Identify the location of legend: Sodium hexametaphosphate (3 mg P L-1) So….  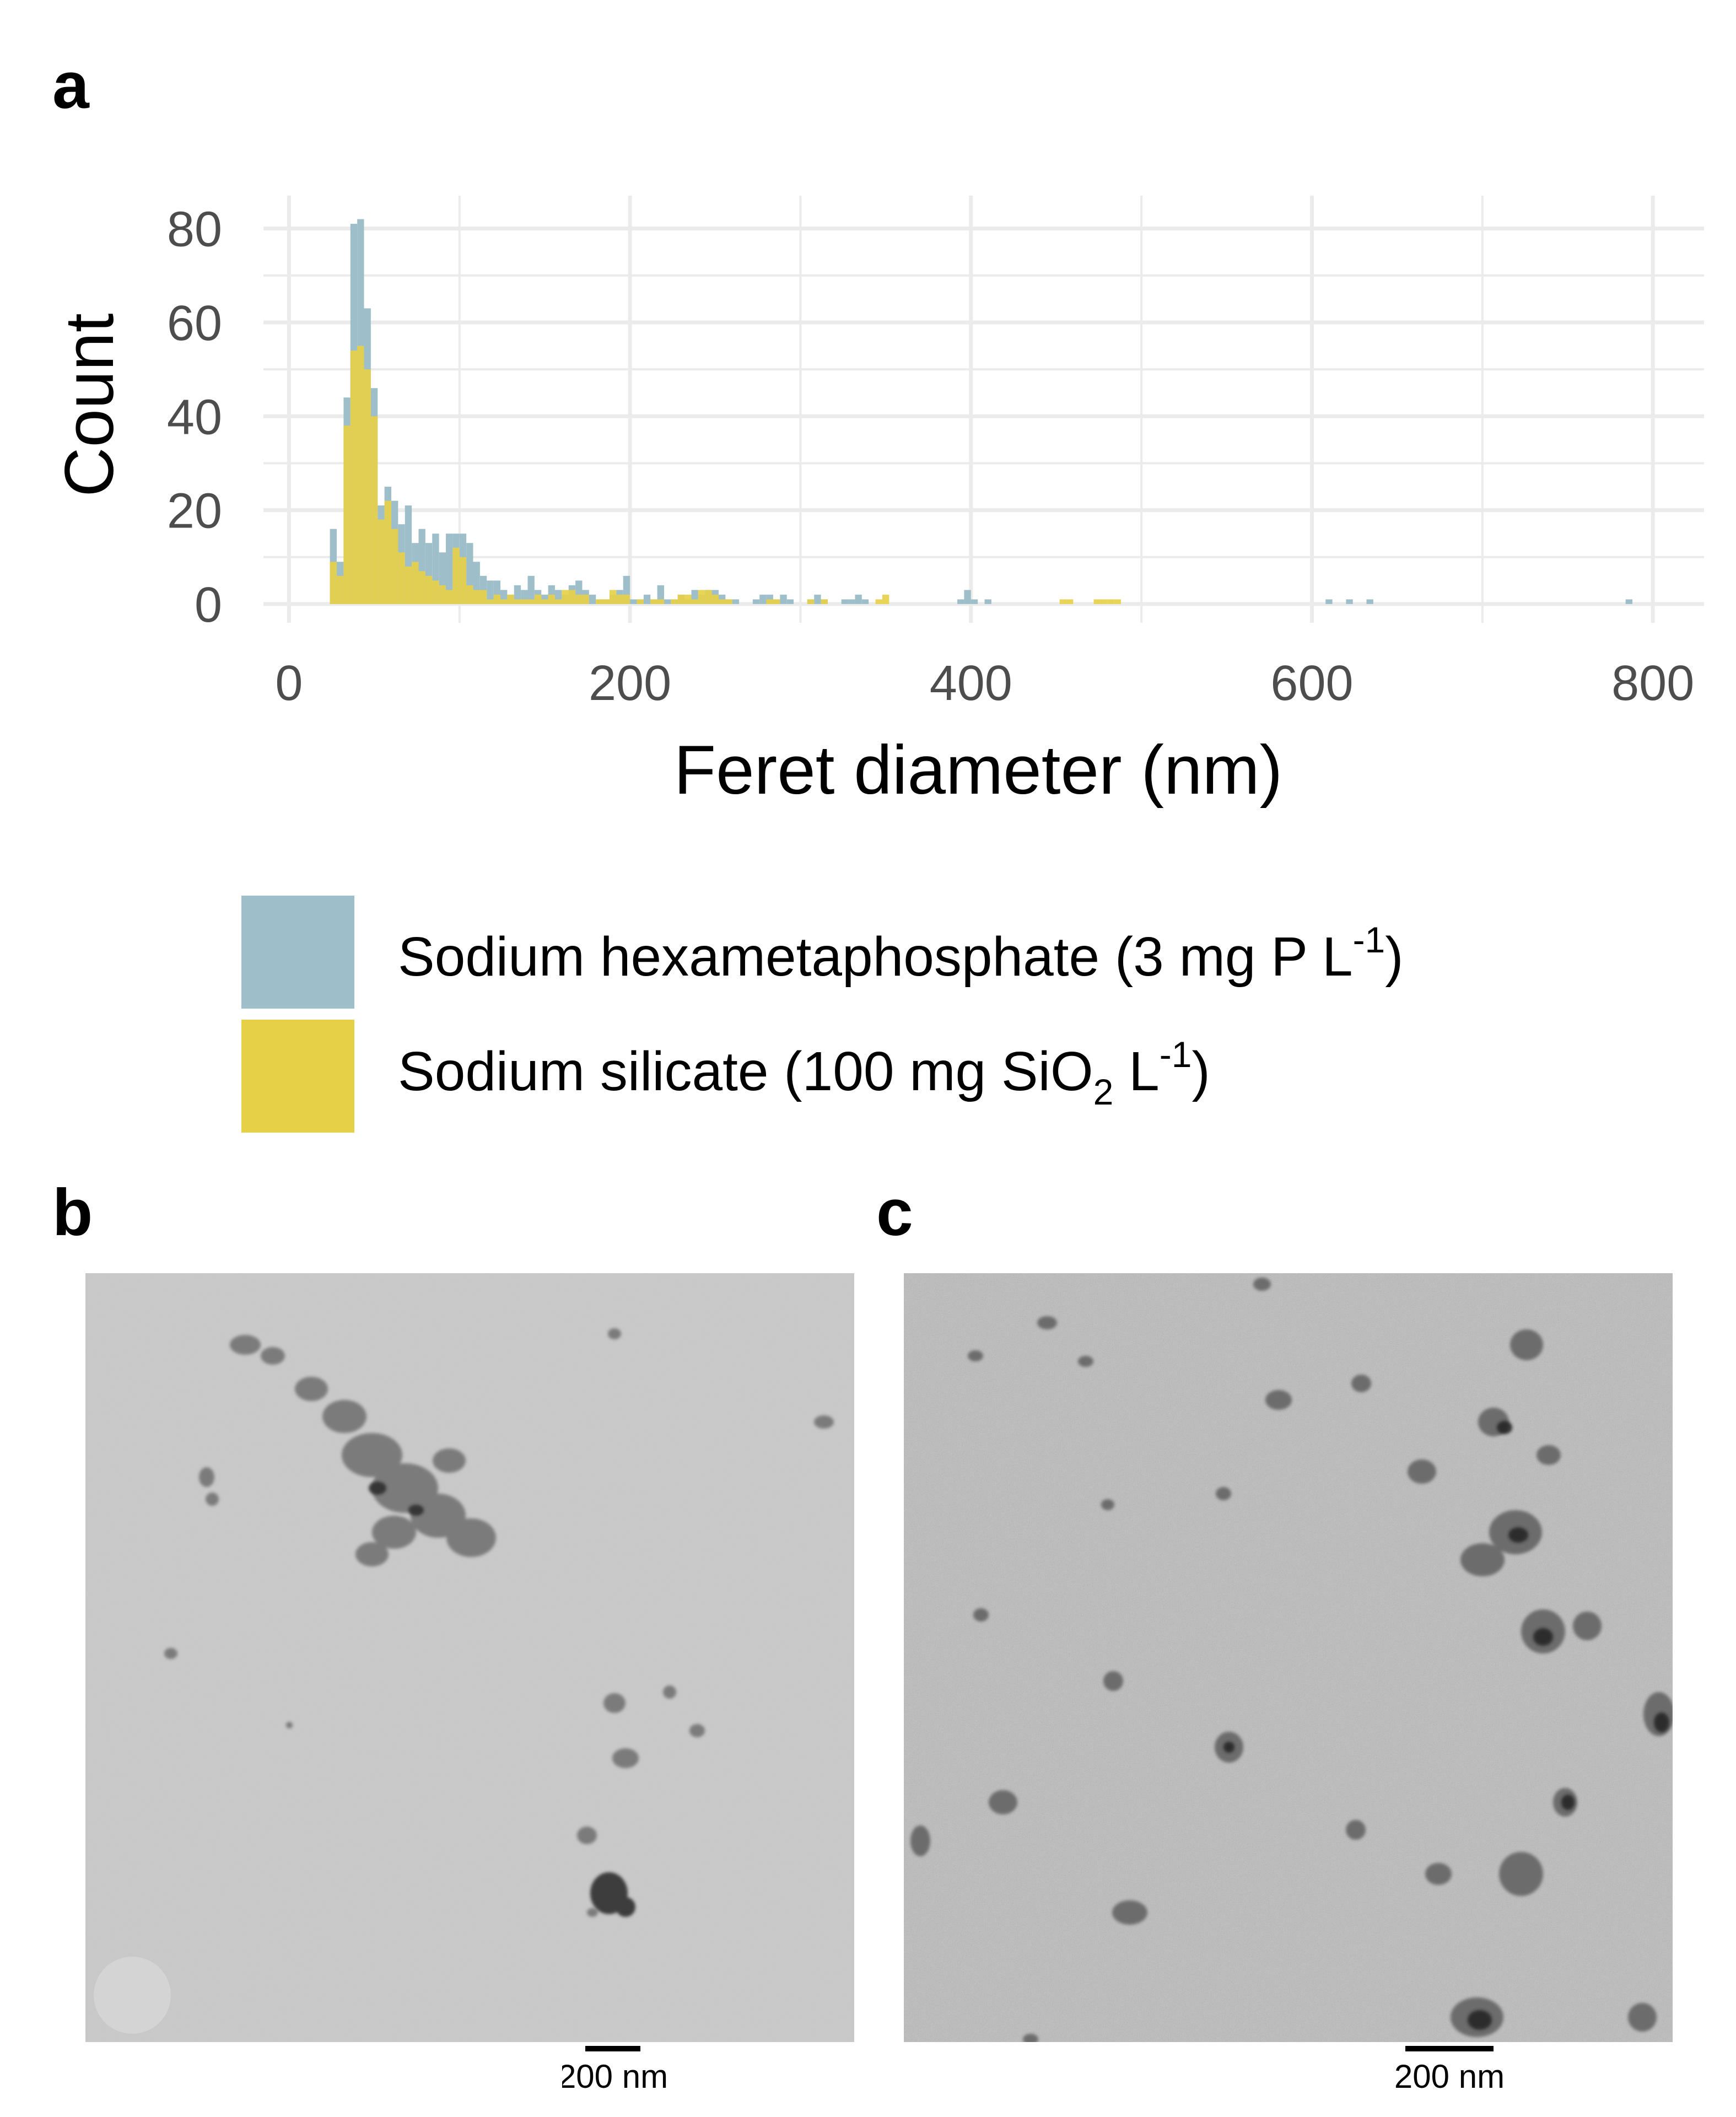
(822, 1014).